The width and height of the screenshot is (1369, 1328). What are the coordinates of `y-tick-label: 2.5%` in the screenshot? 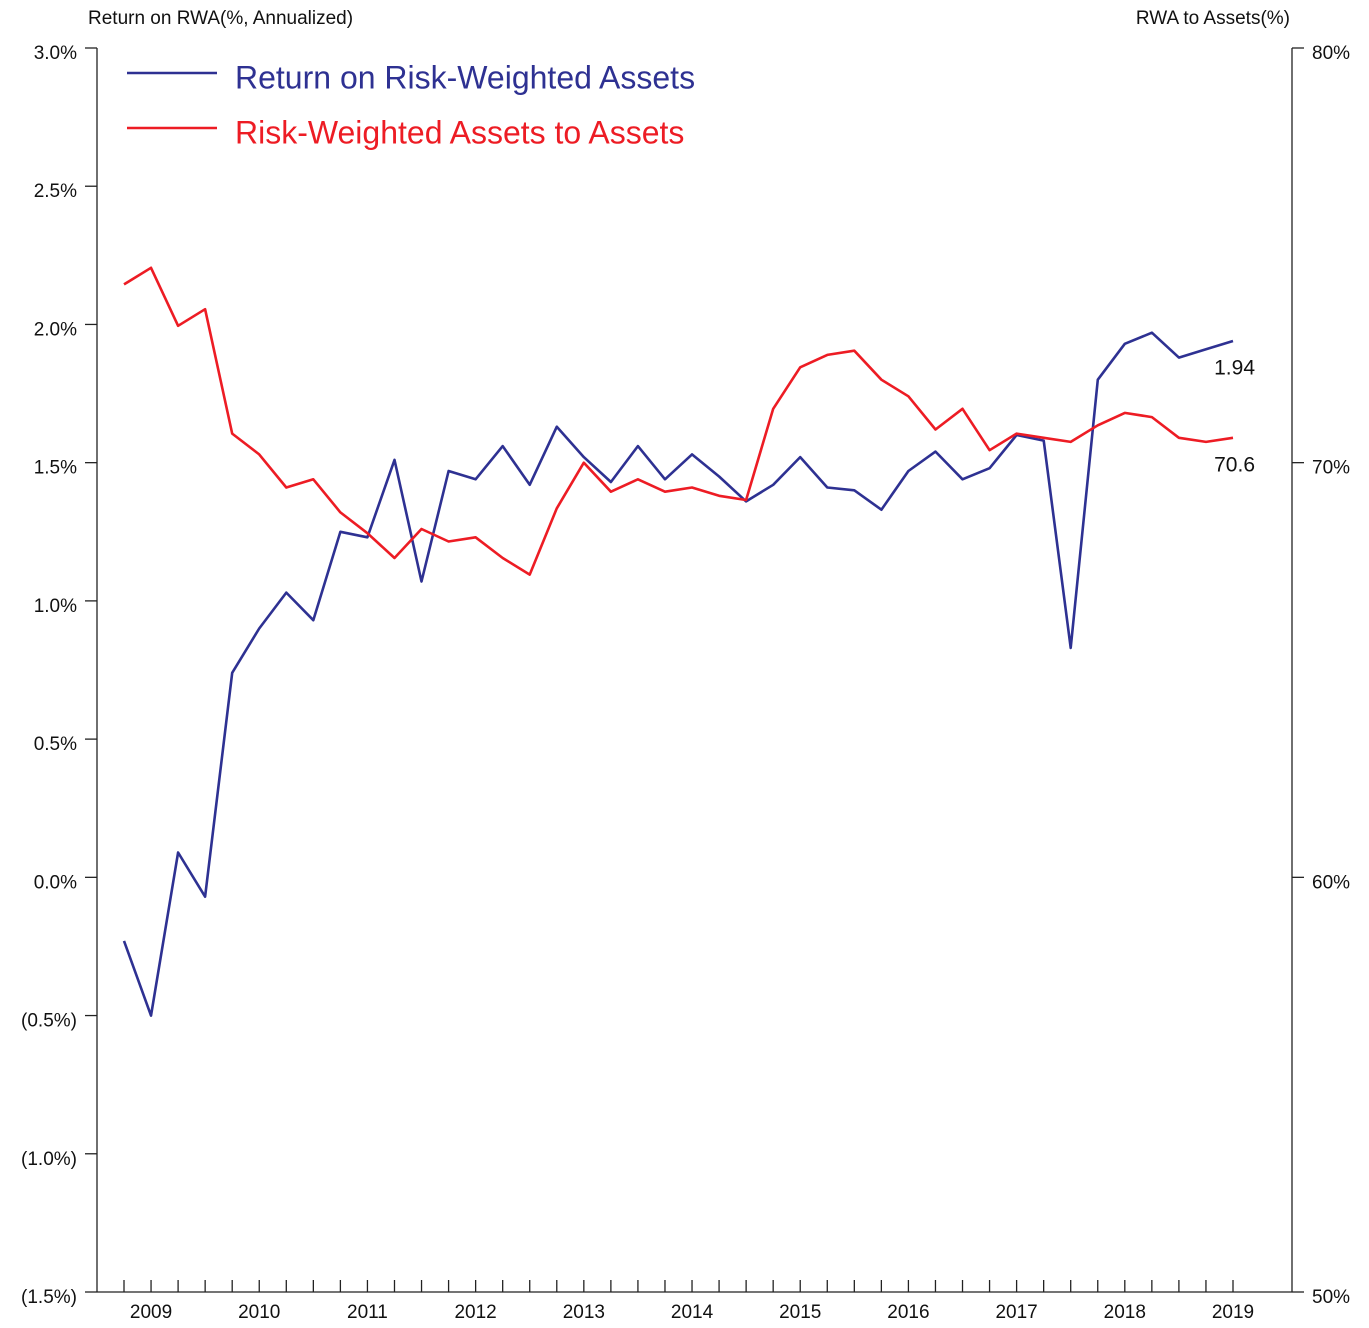 It's located at (55, 191).